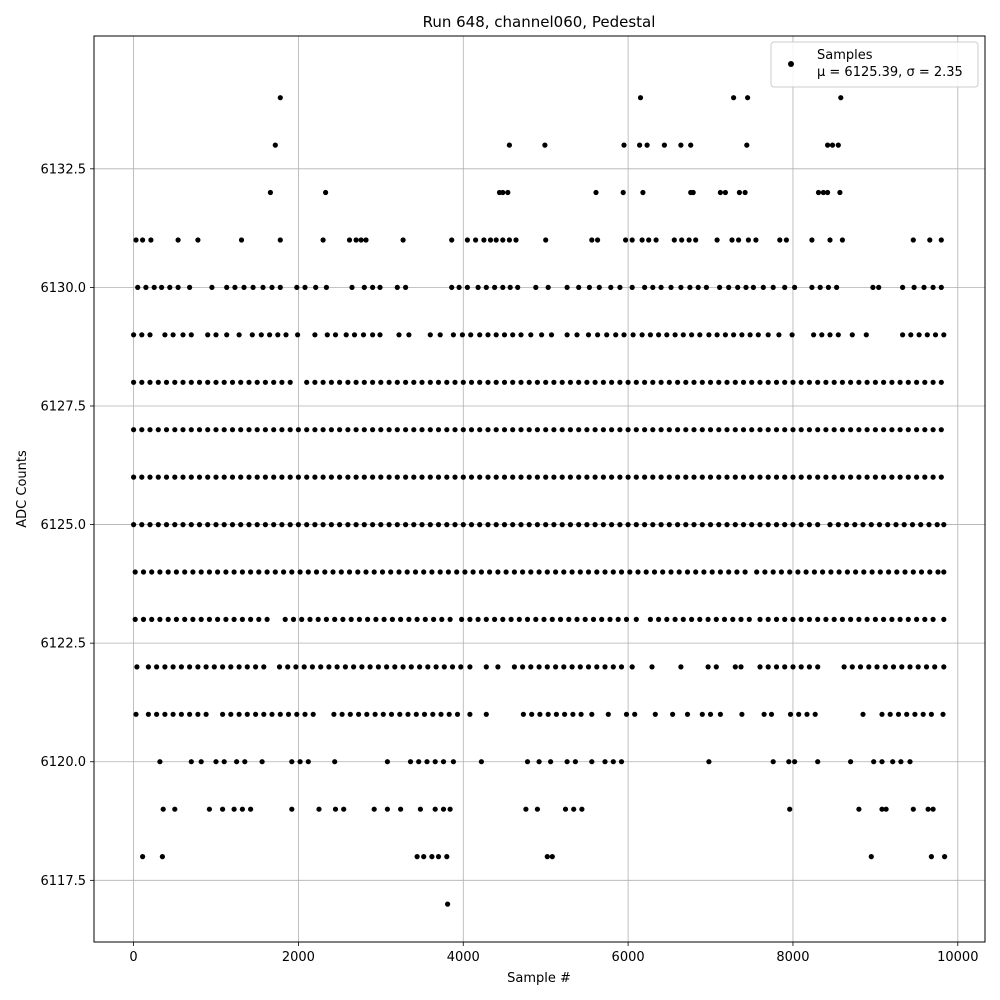 The image size is (1000, 1000). Describe the element at coordinates (64, 644) in the screenshot. I see `y-tick-label: 6122.5` at that location.